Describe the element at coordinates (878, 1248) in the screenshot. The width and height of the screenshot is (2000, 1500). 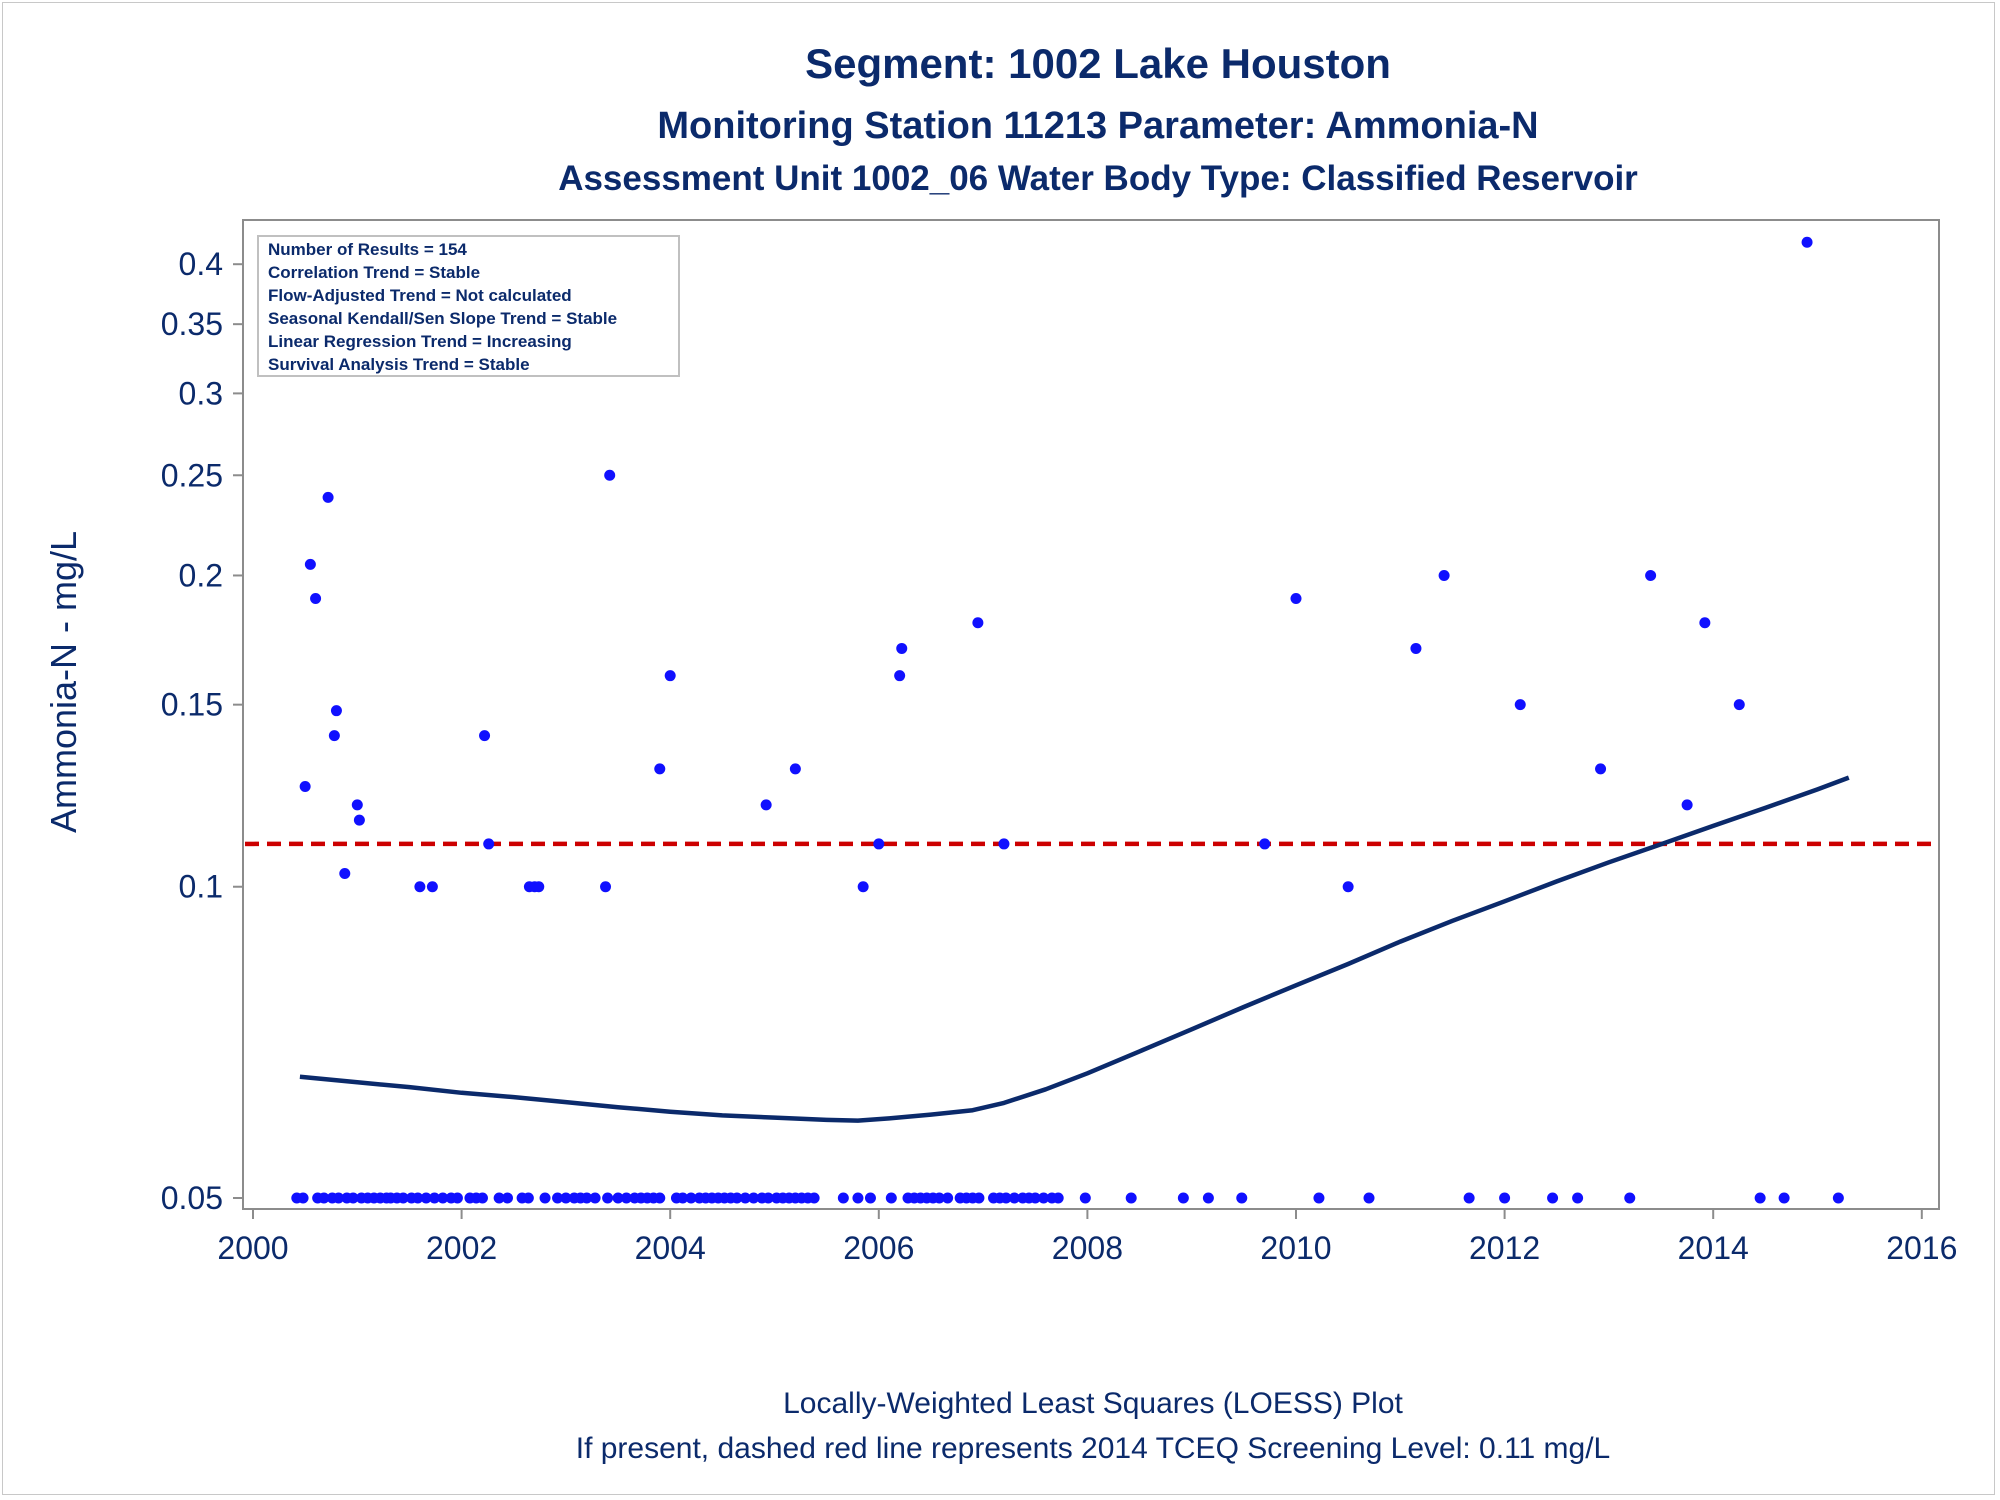
I see `x-tick-label: 2006` at that location.